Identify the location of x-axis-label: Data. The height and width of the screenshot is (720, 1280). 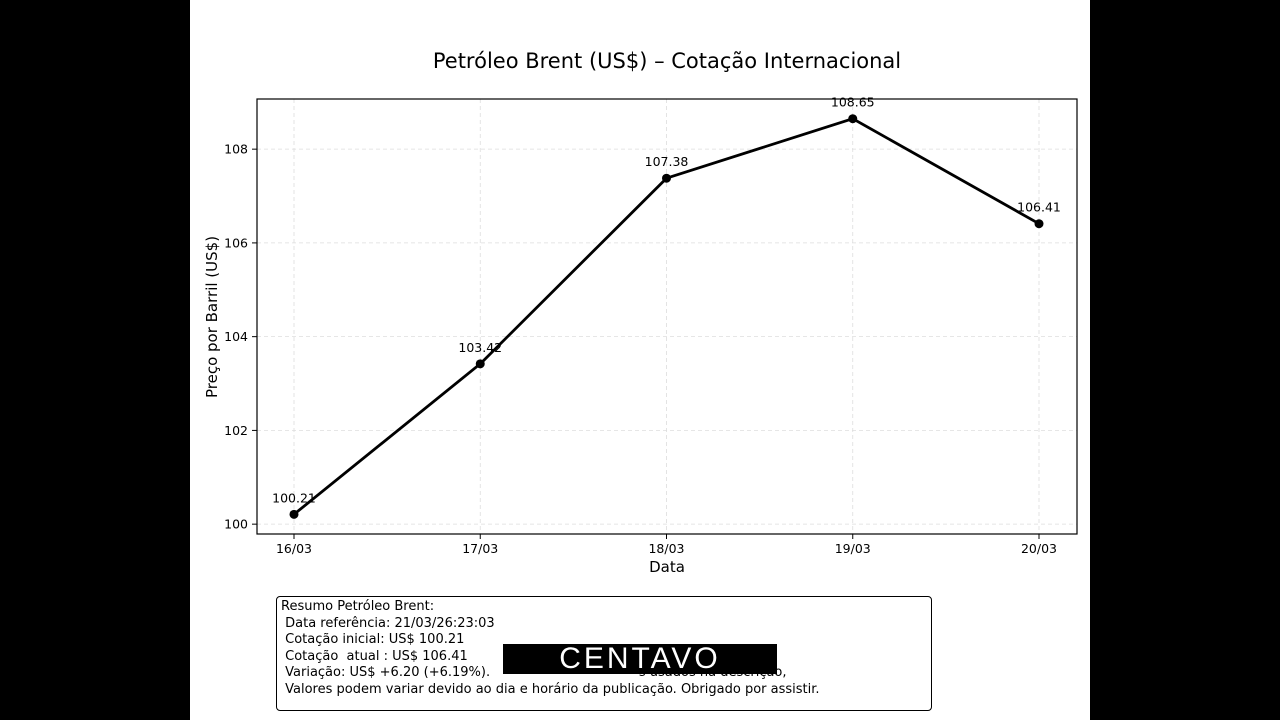
(667, 567).